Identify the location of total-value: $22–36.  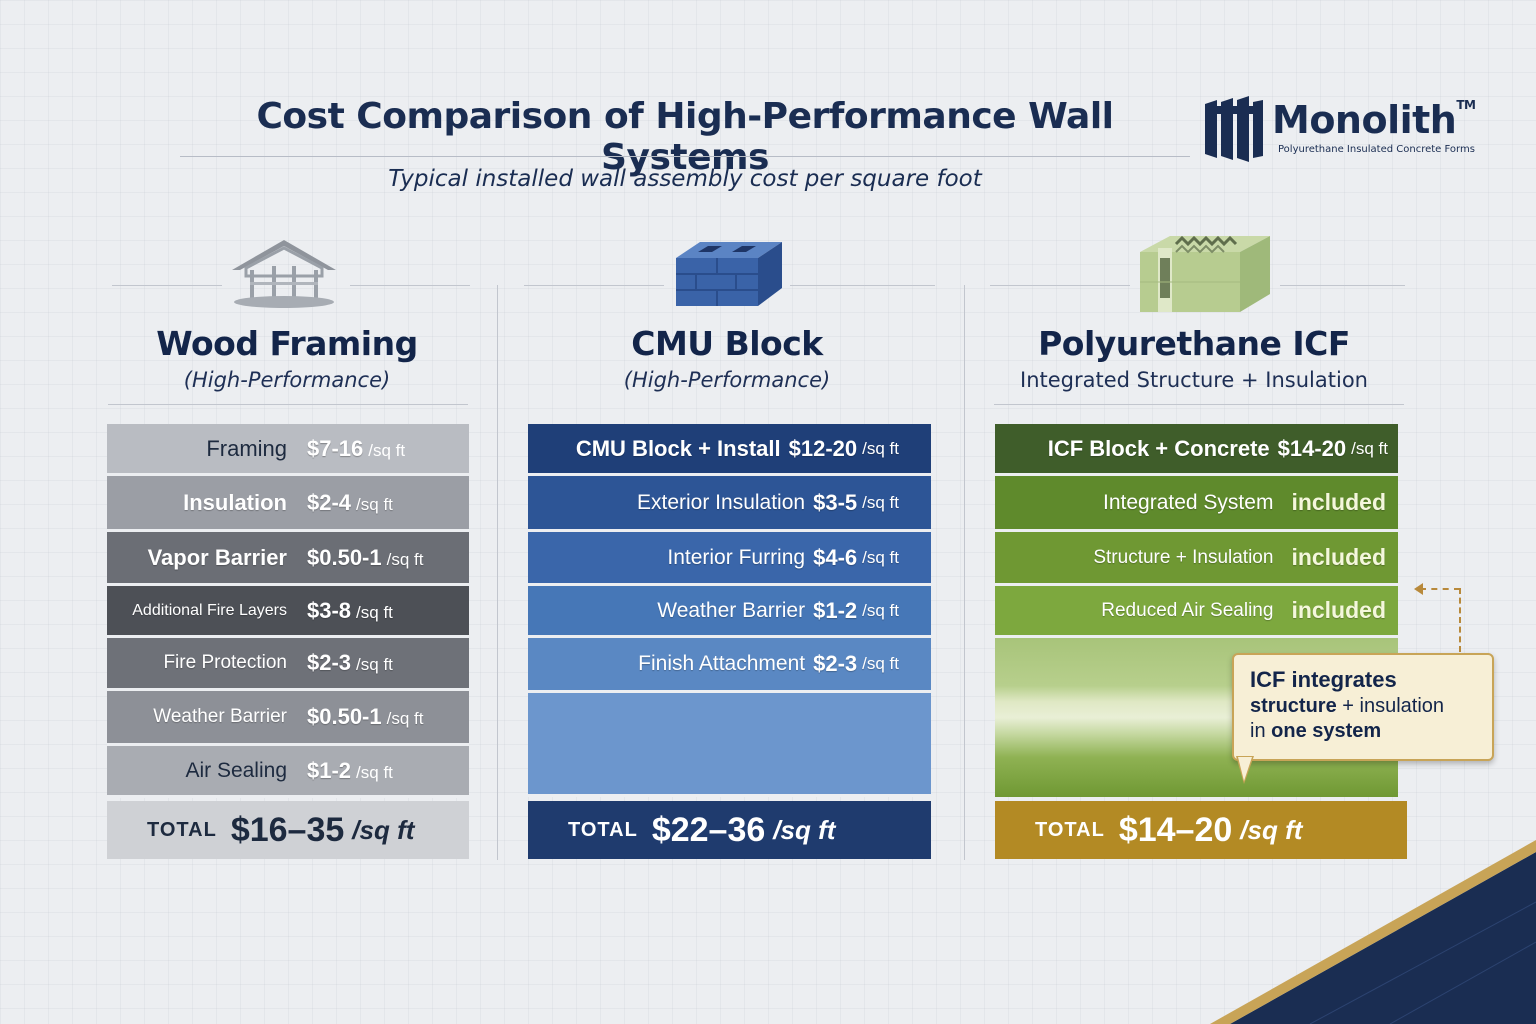
(708, 829).